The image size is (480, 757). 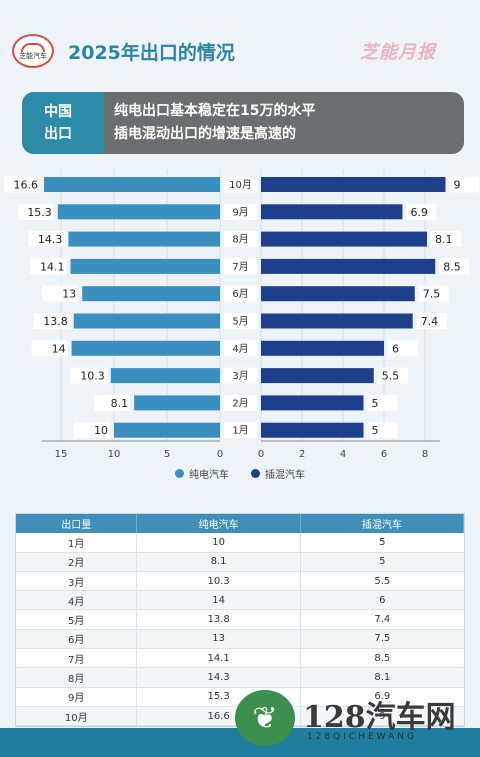 What do you see at coordinates (382, 716) in the screenshot?
I see `table-cell: 9` at bounding box center [382, 716].